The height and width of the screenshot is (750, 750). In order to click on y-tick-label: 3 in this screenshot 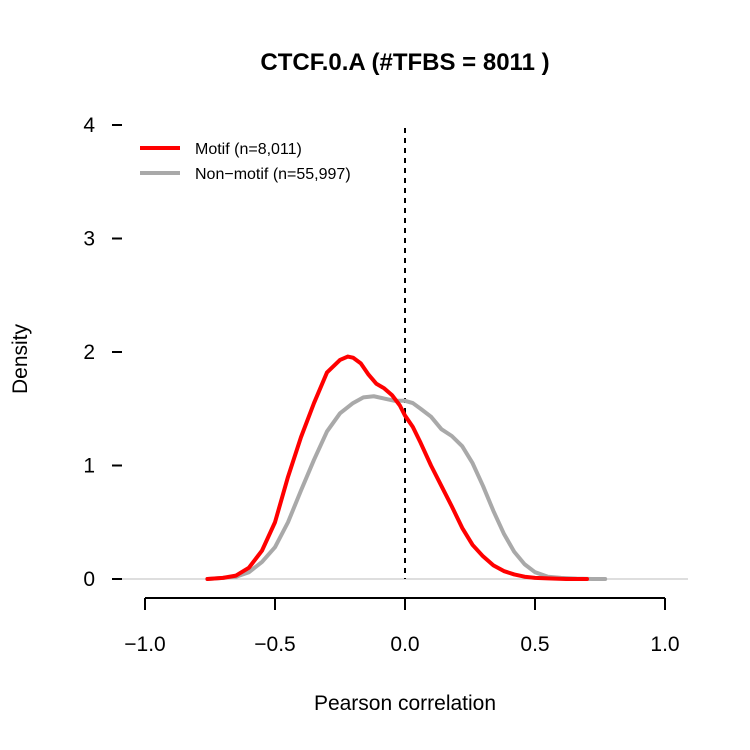, I will do `click(89, 239)`.